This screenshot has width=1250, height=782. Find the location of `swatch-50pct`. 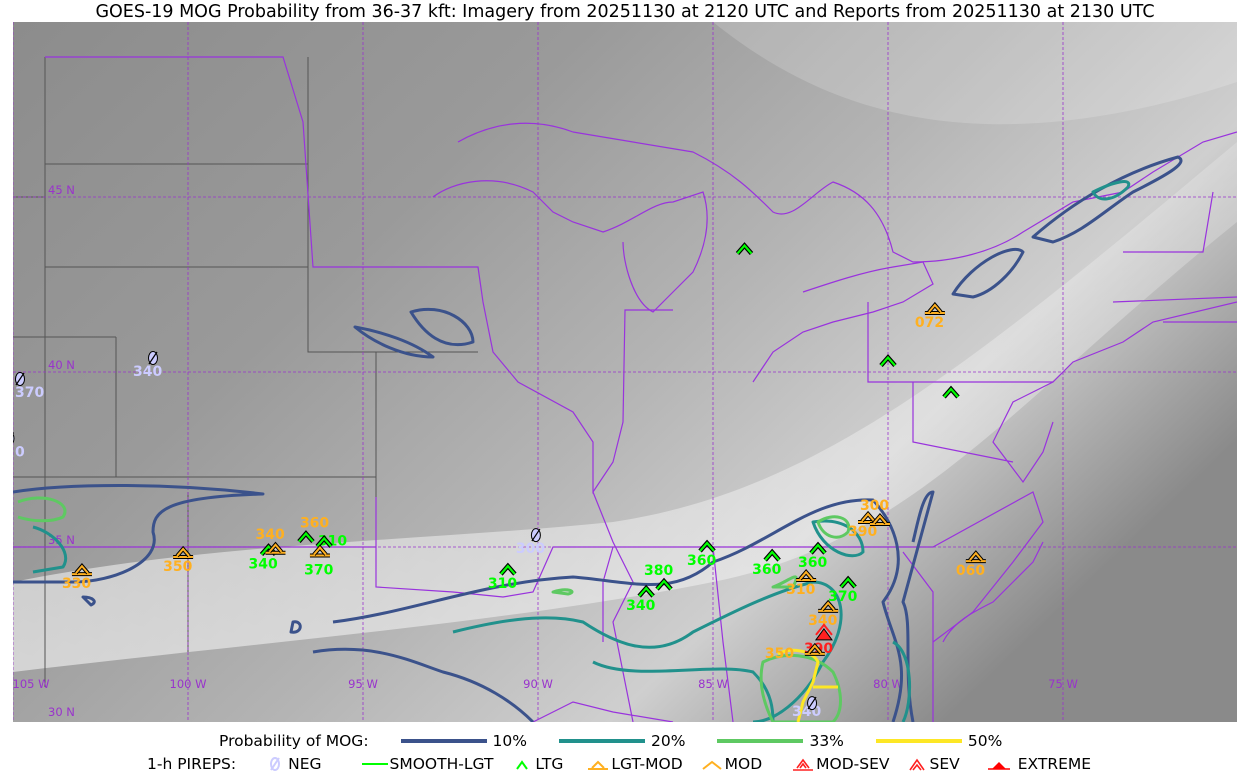

swatch-50pct is located at coordinates (918, 741).